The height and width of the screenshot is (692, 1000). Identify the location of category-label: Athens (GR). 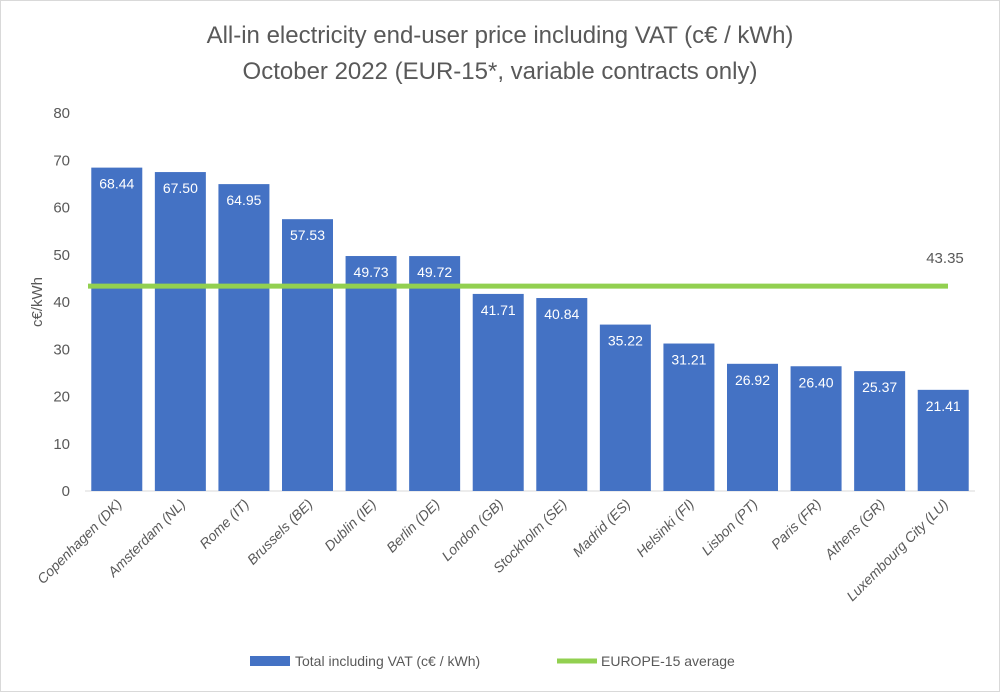
(854, 529).